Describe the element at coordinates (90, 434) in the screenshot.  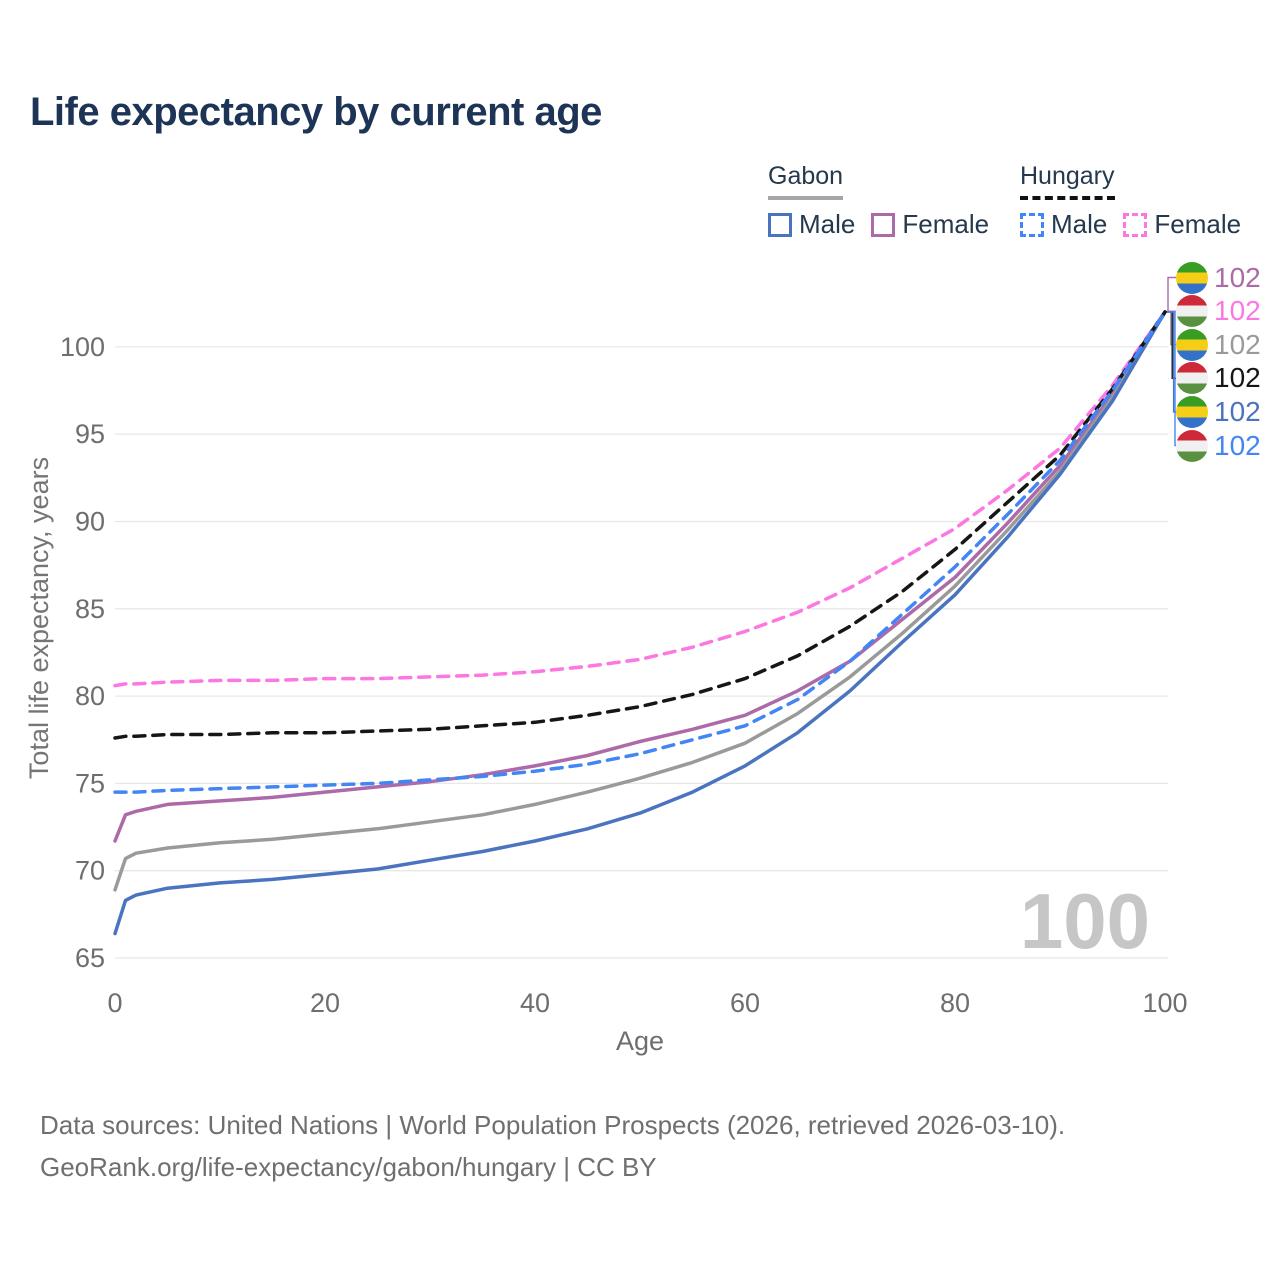
I see `y-tick-label: 95` at that location.